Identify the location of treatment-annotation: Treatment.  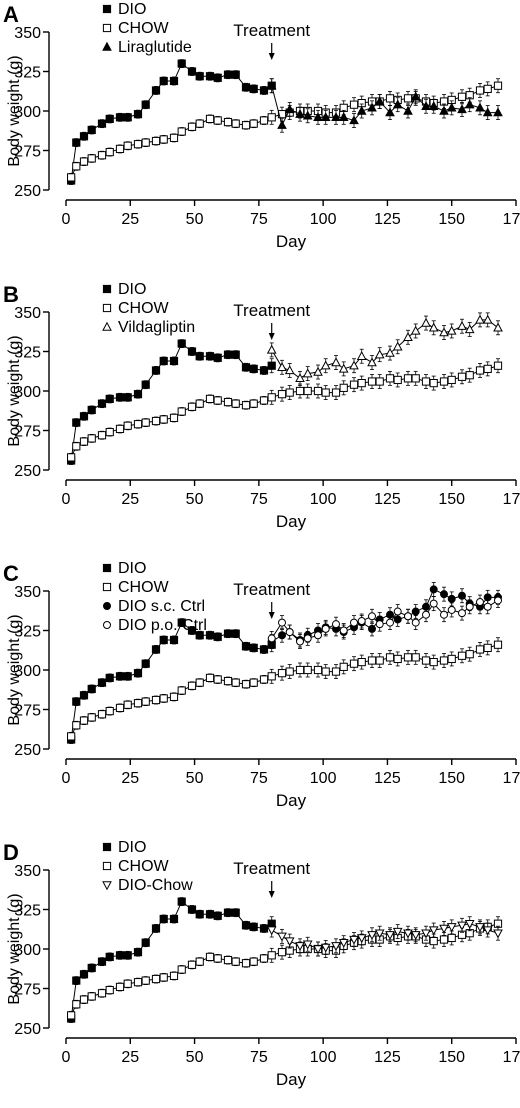
(271, 589).